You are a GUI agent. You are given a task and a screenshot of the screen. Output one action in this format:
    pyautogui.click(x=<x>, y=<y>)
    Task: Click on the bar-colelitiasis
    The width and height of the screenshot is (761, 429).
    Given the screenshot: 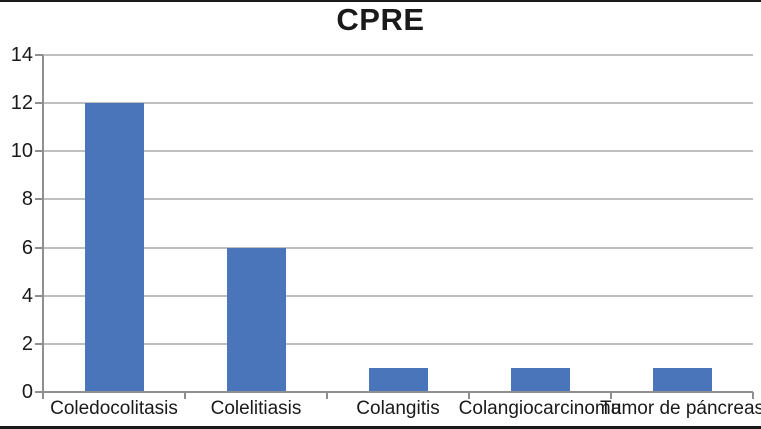 What is the action you would take?
    pyautogui.click(x=256, y=319)
    